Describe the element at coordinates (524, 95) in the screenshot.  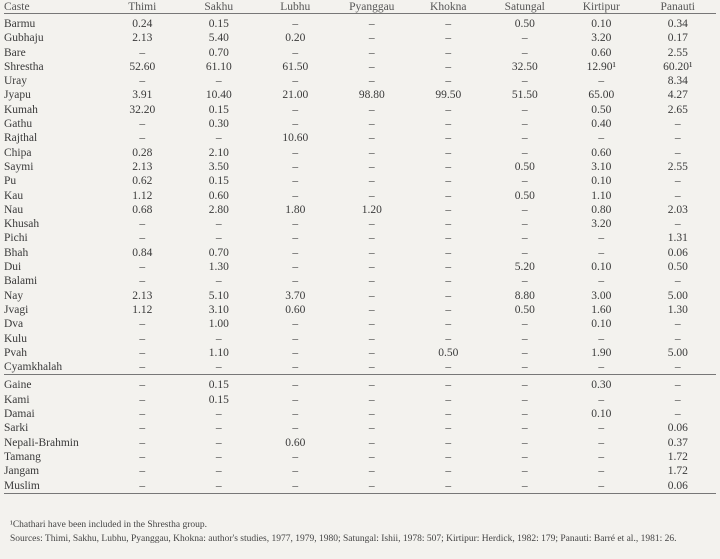
I see `value-cell: 51.50` at that location.